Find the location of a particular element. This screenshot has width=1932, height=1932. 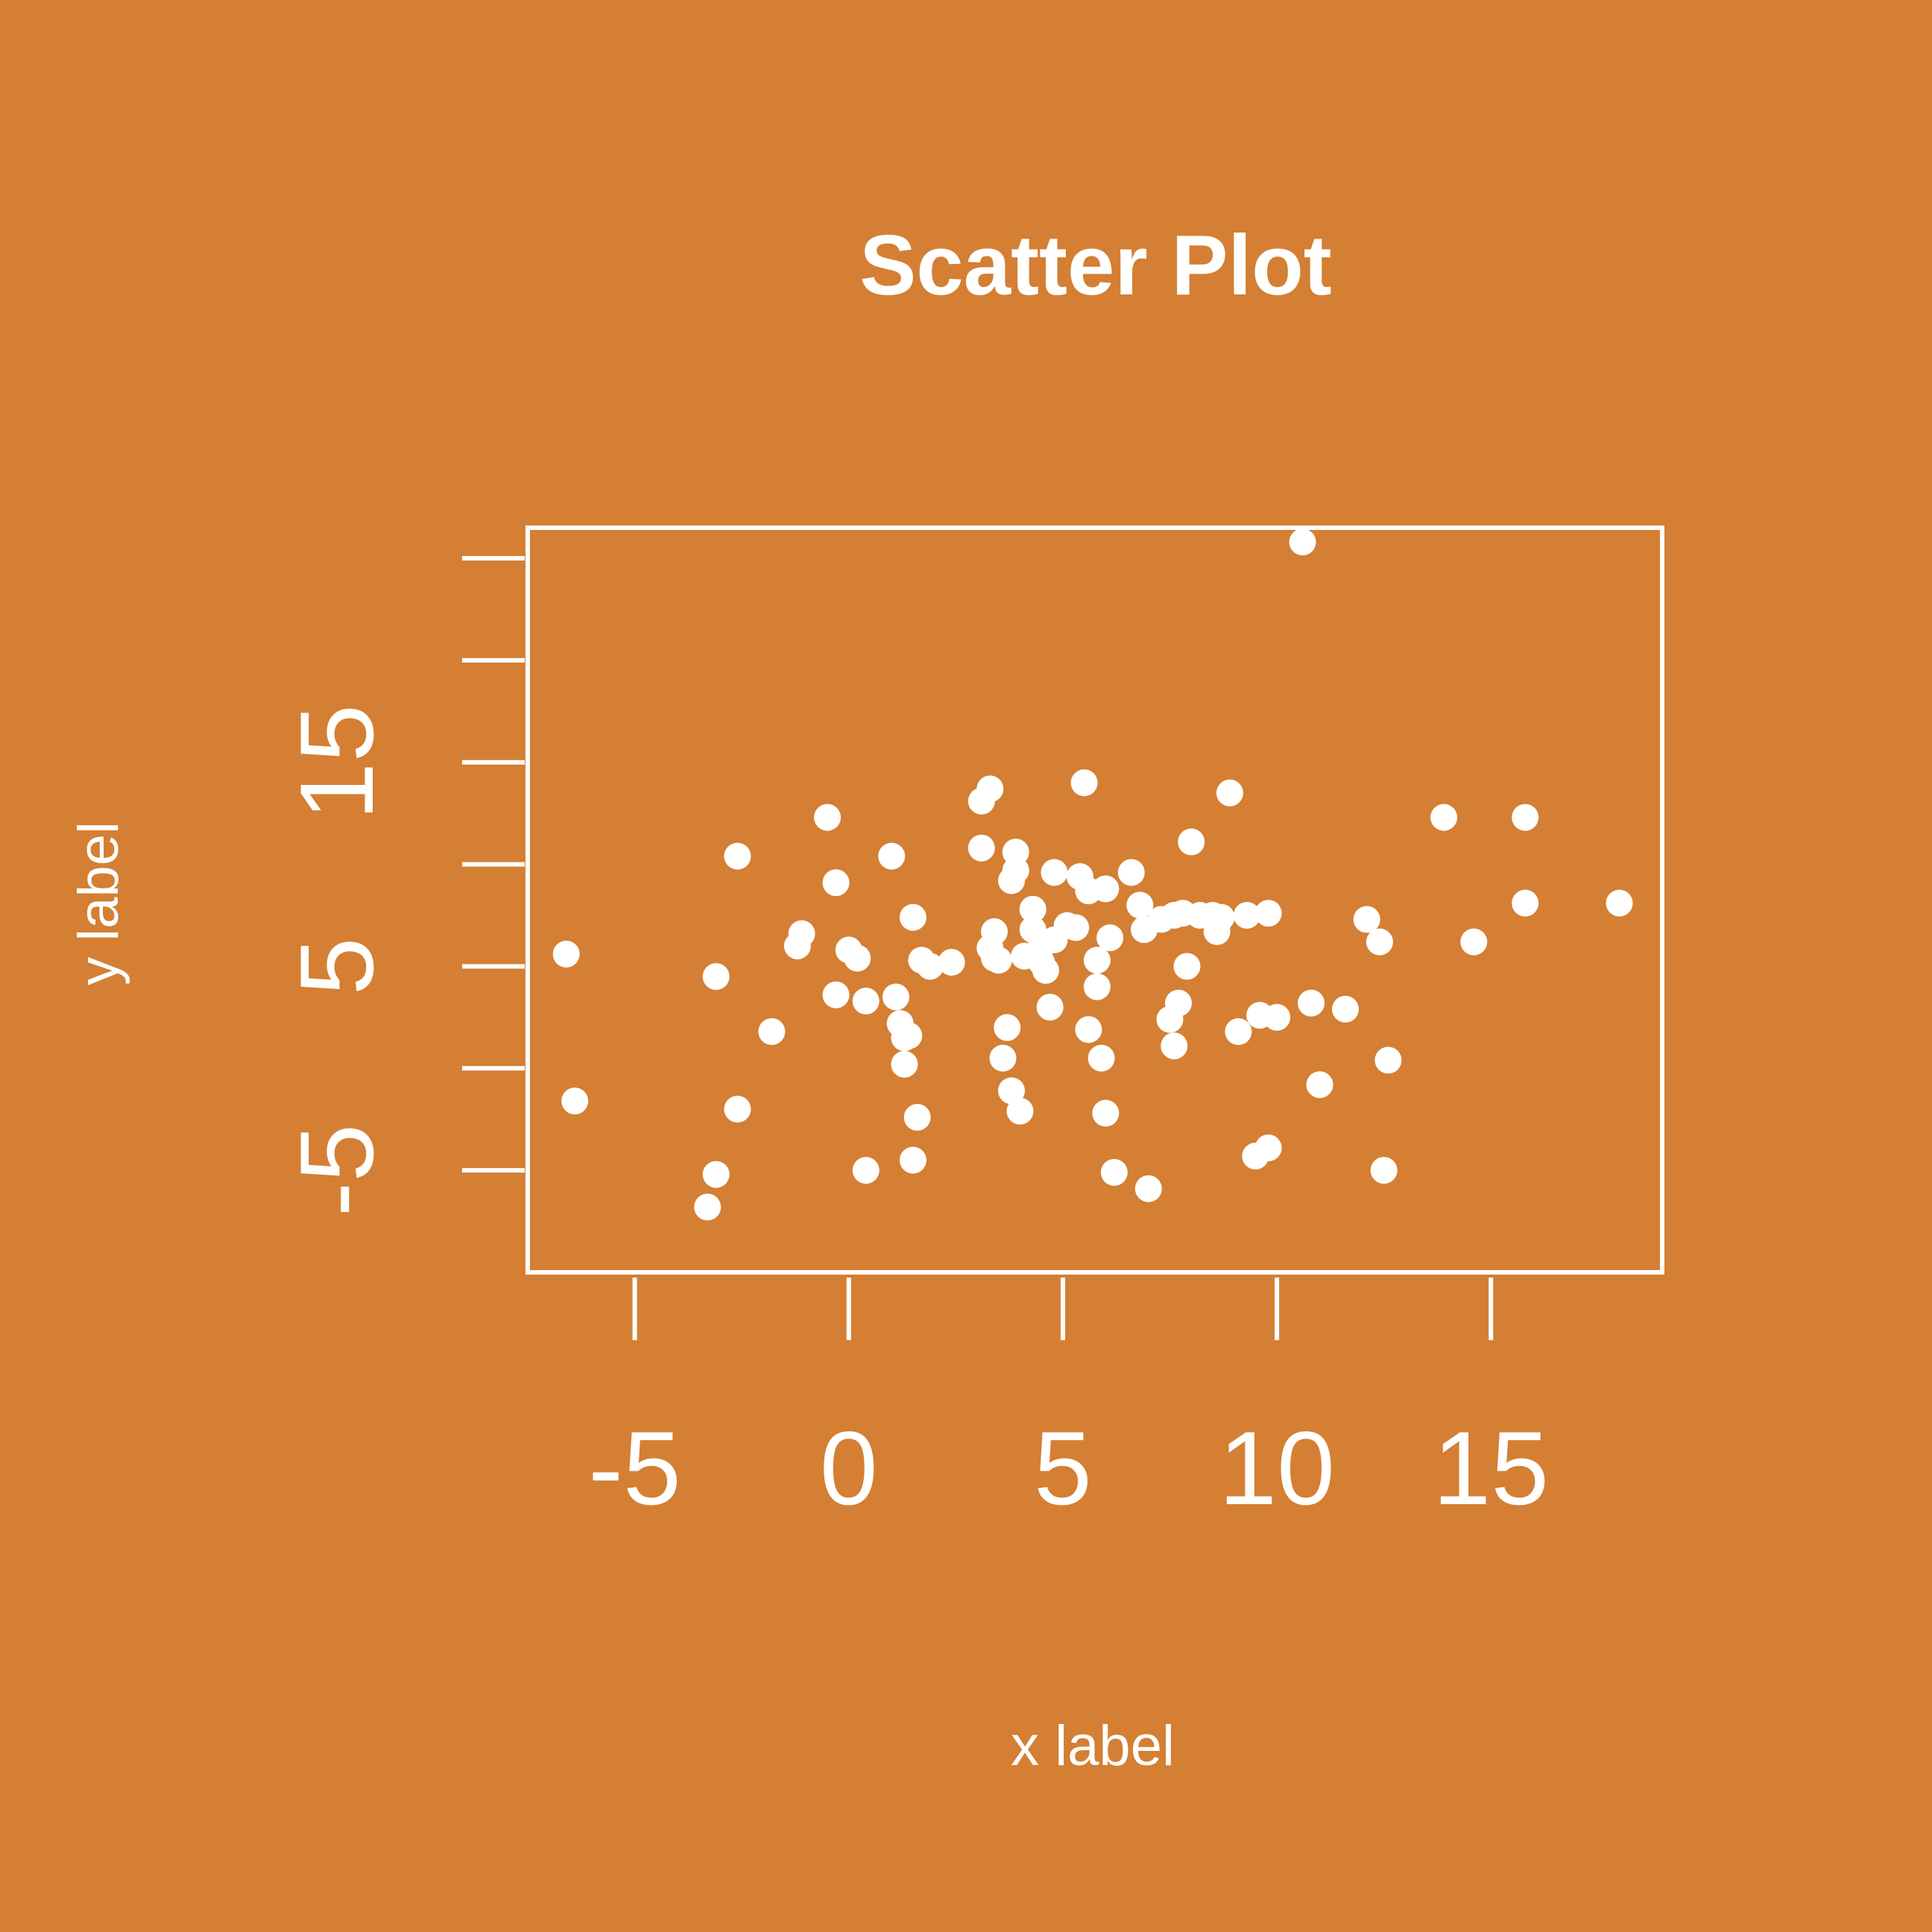

x-tick-label: 5 is located at coordinates (1063, 1468).